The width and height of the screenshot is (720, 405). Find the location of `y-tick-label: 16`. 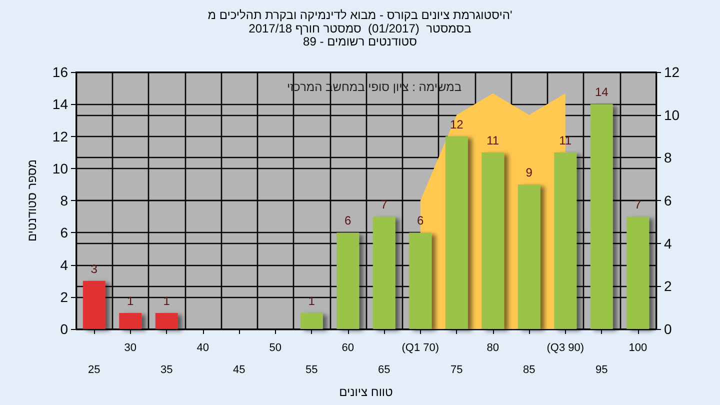

y-tick-label: 16 is located at coordinates (60, 72).